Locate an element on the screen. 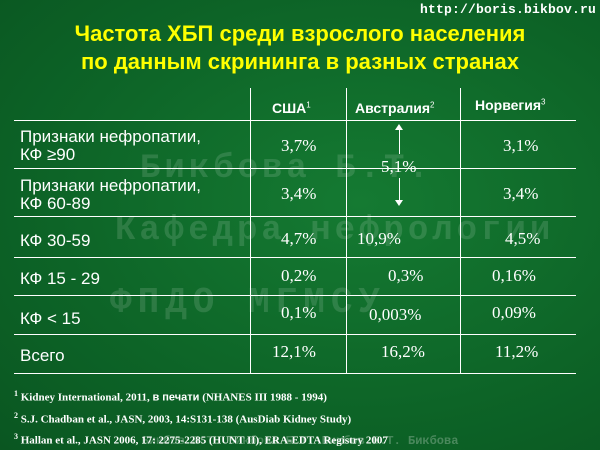  cell-usa-gfr-lt15: 0,1% is located at coordinates (299, 312).